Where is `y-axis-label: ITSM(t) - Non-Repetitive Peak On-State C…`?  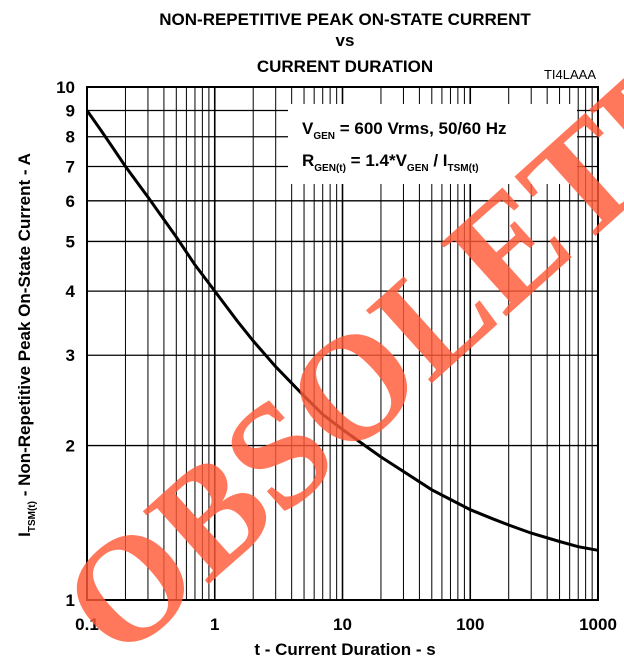
y-axis-label: ITSM(t) - Non-Repetitive Peak On-State C… is located at coordinates (26, 345).